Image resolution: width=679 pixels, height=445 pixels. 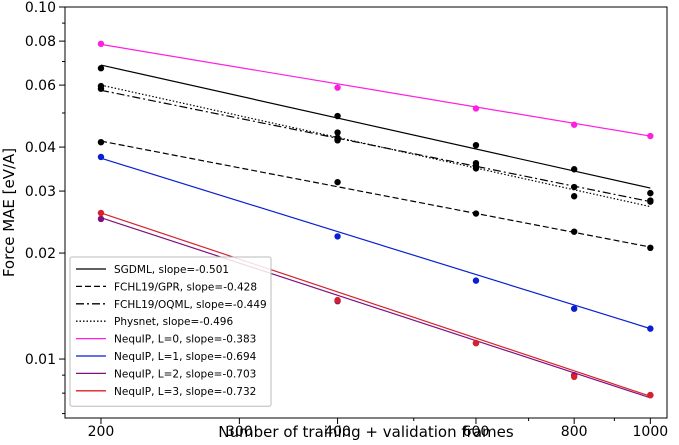 I want to click on y-tick-label: 0.04, so click(x=40, y=148).